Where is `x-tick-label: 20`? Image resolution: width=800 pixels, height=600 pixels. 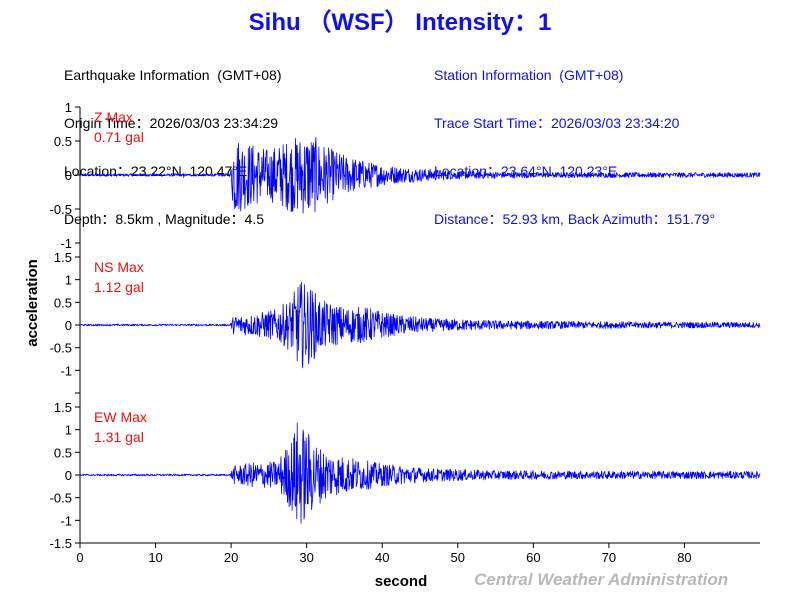
x-tick-label: 20 is located at coordinates (231, 557).